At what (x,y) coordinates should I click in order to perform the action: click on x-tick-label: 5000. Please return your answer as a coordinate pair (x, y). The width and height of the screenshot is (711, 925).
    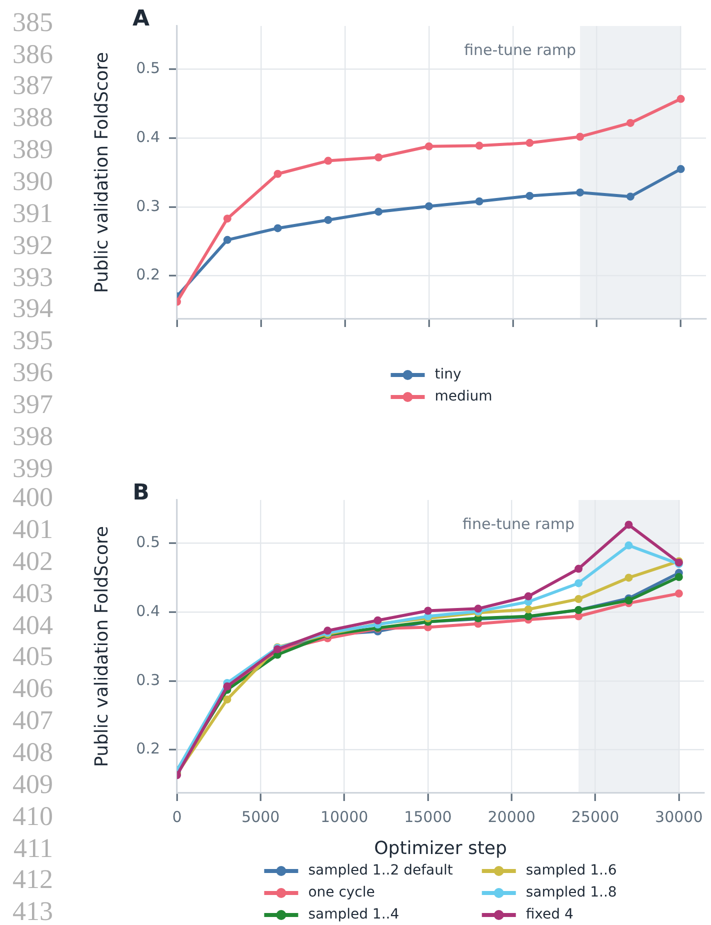
    Looking at the image, I should click on (261, 817).